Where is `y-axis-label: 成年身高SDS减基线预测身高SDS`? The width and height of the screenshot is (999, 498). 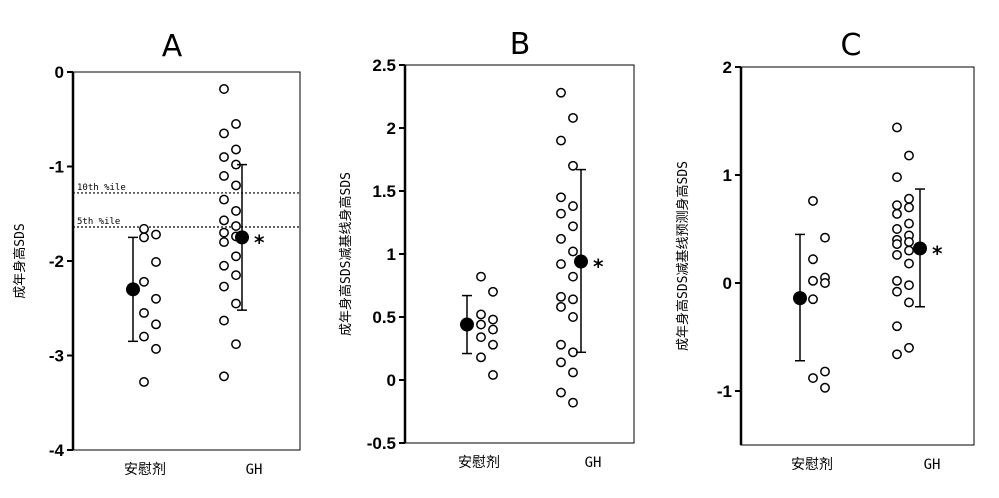 y-axis-label: 成年身高SDS减基线预测身高SDS is located at coordinates (683, 256).